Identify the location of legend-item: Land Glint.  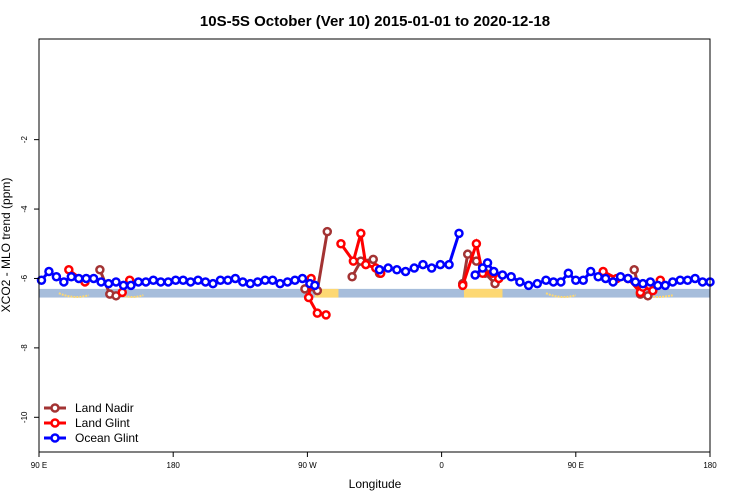
(87, 423).